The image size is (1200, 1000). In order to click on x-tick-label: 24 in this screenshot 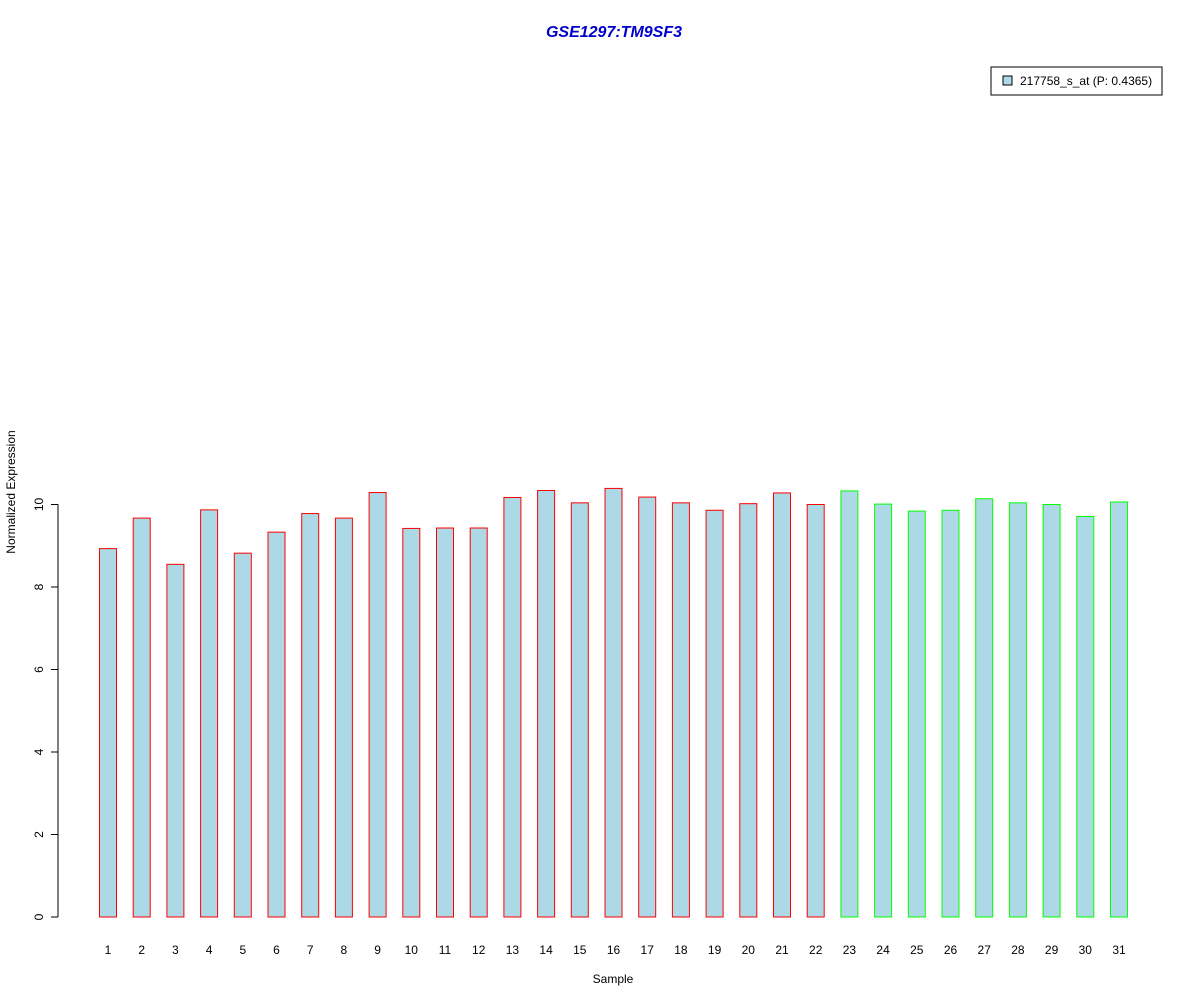, I will do `click(883, 950)`.